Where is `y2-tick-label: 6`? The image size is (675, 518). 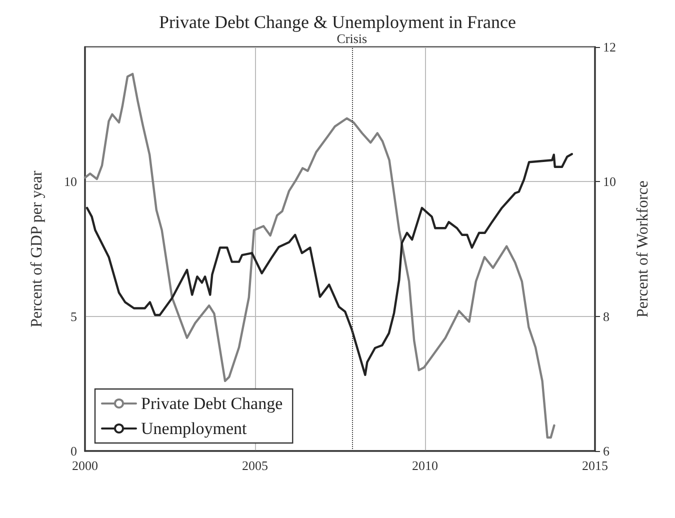 y2-tick-label: 6 is located at coordinates (606, 451).